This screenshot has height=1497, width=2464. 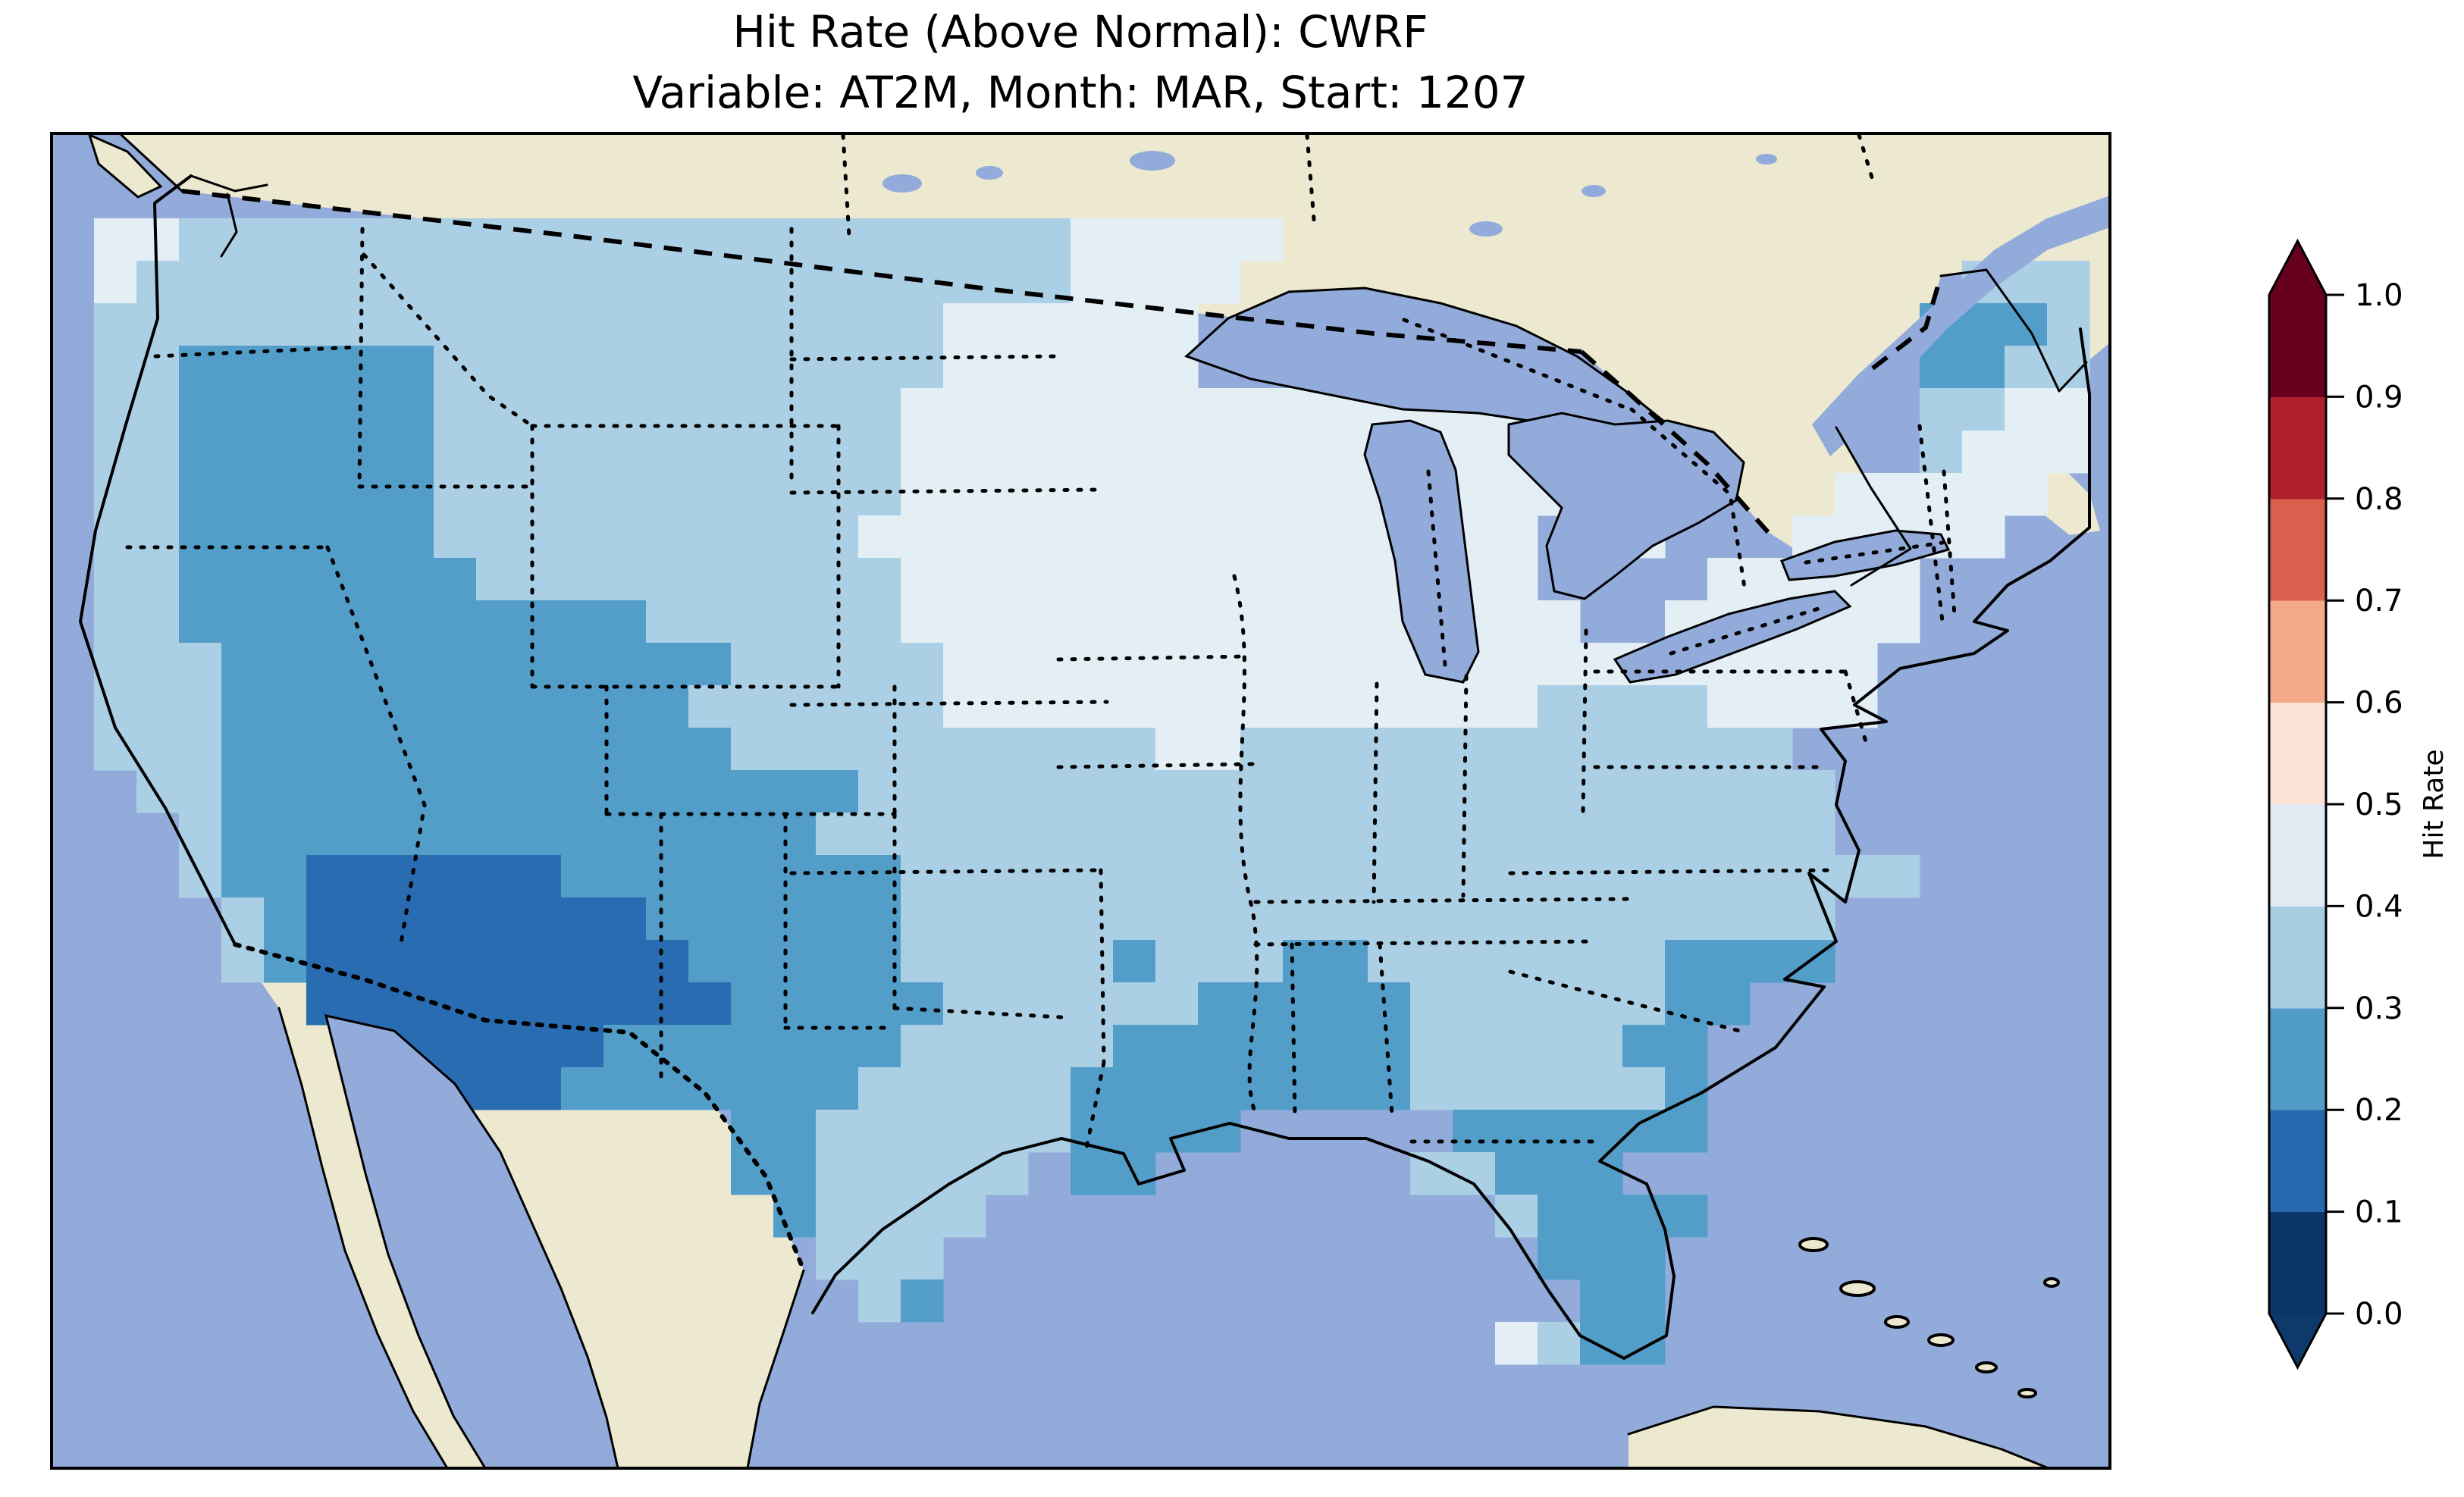 I want to click on colorbar-tick-label: 0.7, so click(x=2379, y=601).